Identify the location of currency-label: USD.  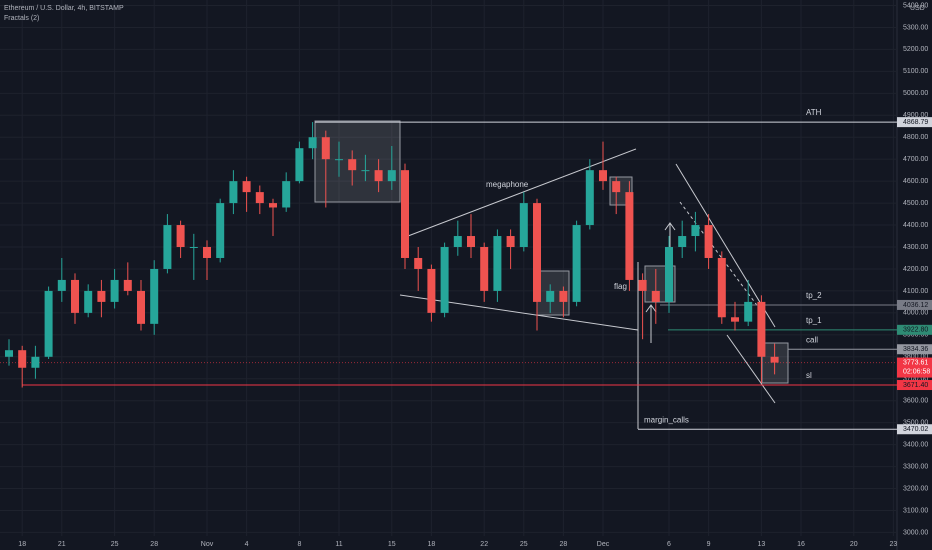
(917, 8).